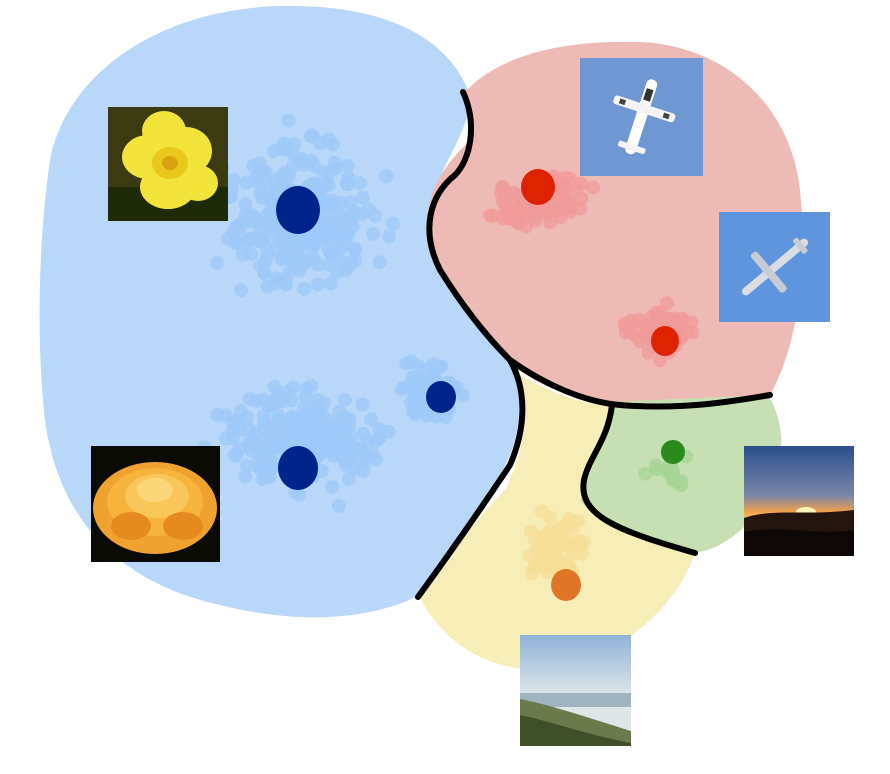 This screenshot has width=890, height=774. I want to click on centroid-landscape, so click(566, 585).